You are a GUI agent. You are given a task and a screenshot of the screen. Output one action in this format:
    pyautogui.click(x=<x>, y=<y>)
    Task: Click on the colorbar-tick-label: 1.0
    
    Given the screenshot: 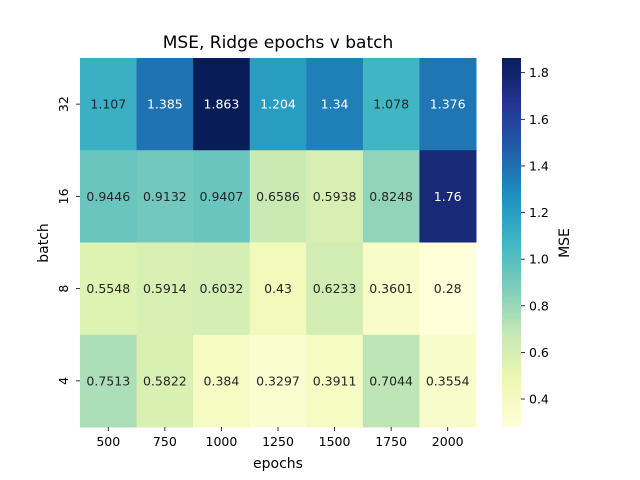 What is the action you would take?
    pyautogui.click(x=539, y=259)
    